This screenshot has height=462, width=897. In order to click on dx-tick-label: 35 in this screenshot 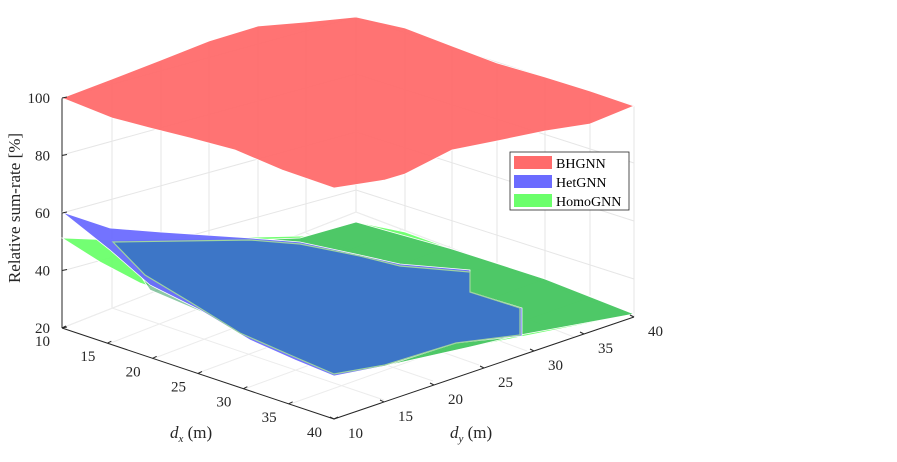, I will do `click(269, 418)`.